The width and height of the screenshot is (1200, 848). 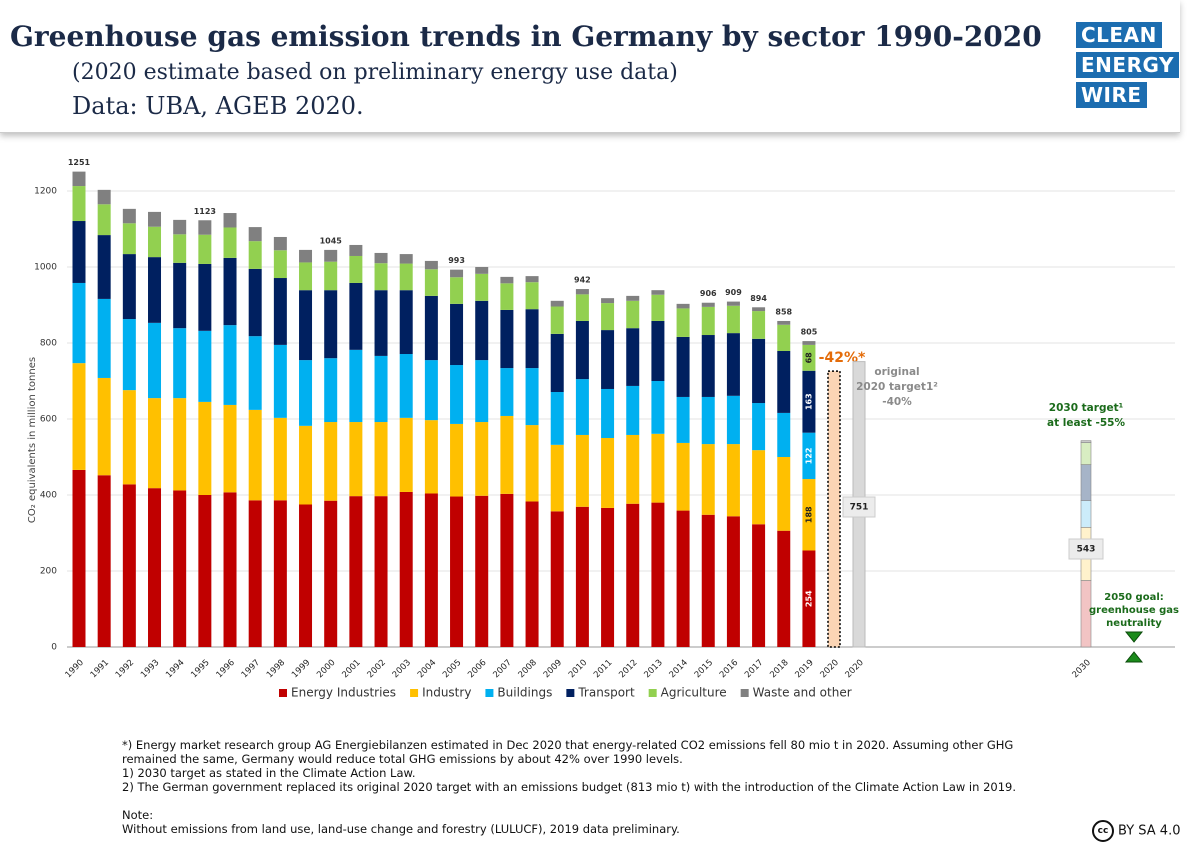 I want to click on x-tick-label: 2020, so click(x=830, y=669).